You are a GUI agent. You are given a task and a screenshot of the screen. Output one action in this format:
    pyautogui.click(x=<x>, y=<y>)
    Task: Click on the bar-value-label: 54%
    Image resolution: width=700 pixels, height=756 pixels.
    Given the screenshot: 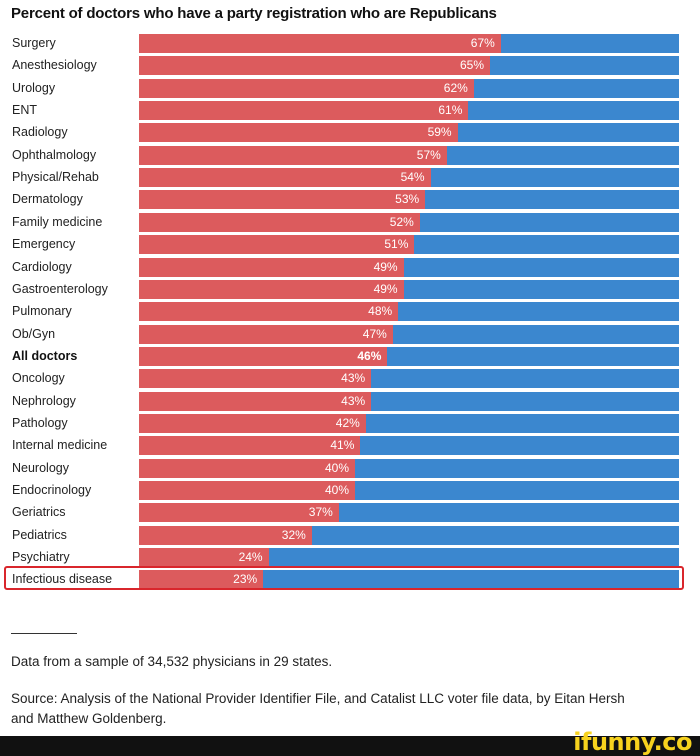 What is the action you would take?
    pyautogui.click(x=412, y=177)
    